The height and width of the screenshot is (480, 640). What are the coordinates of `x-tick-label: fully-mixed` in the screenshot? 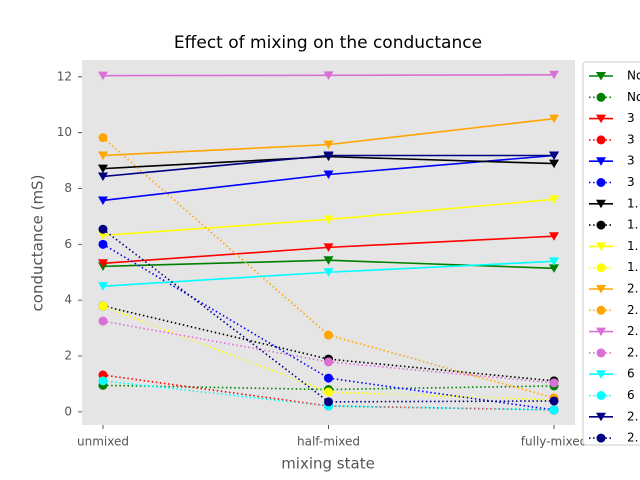 It's located at (554, 442).